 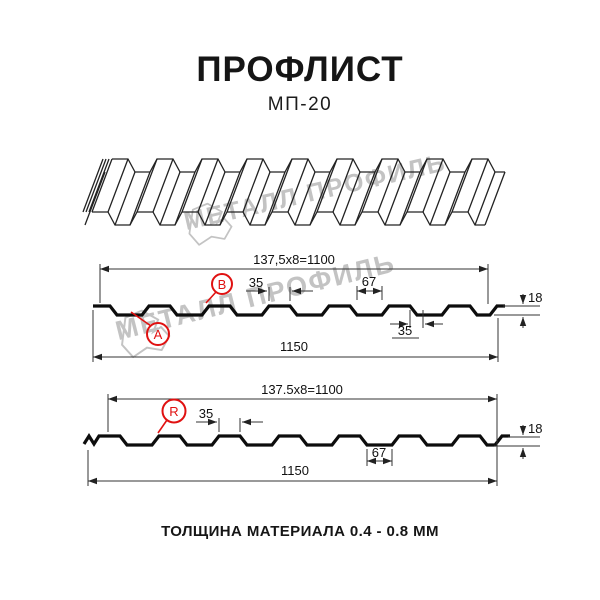 What do you see at coordinates (300, 104) in the screenshot?
I see `profile-model-subtitle: МП-20` at bounding box center [300, 104].